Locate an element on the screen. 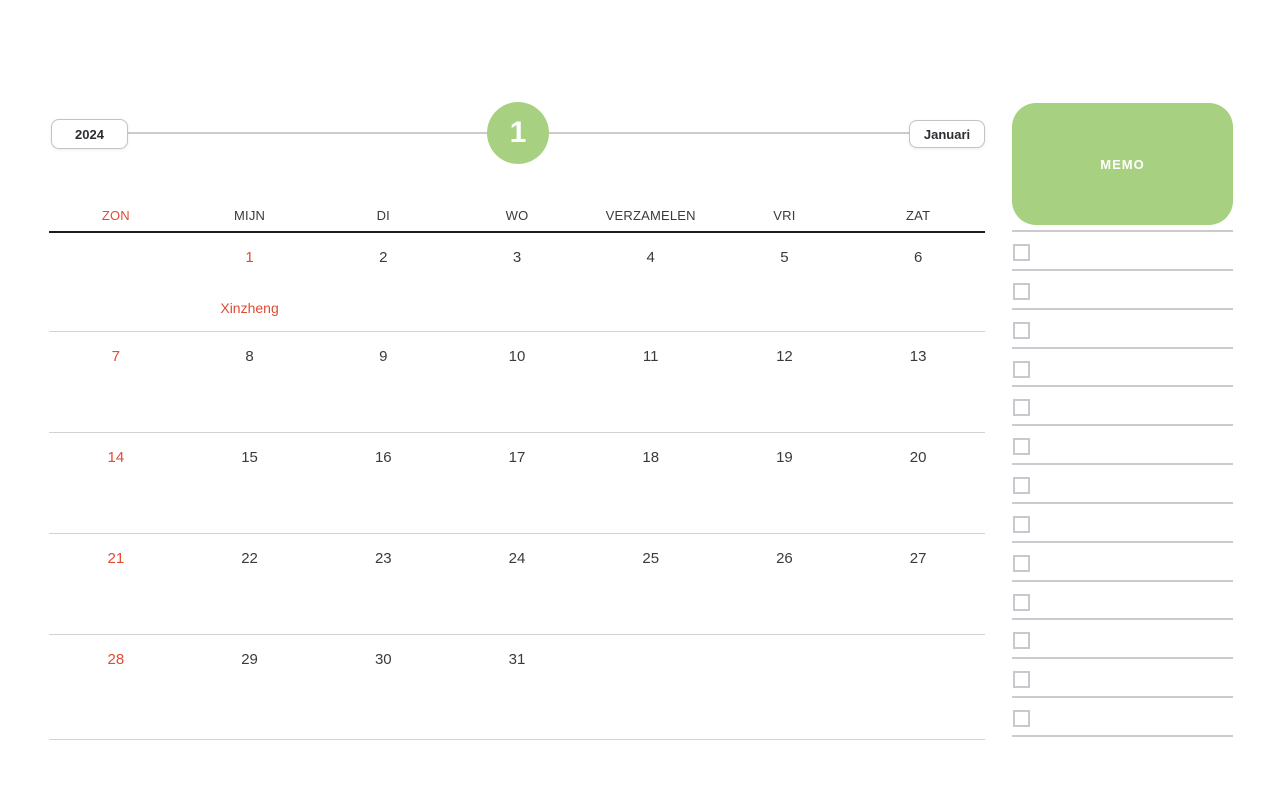 This screenshot has width=1280, height=795. day-number: 14 is located at coordinates (116, 457).